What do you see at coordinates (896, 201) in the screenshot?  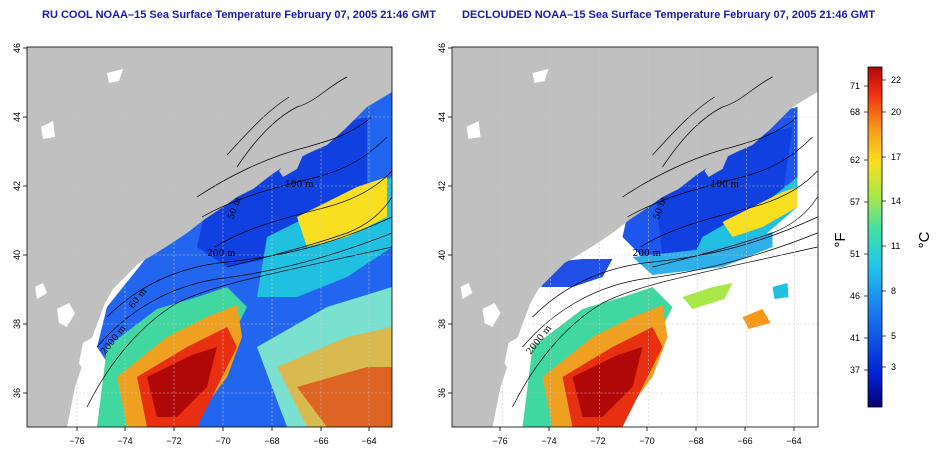 I see `colorbar-c-tick-14: 14` at bounding box center [896, 201].